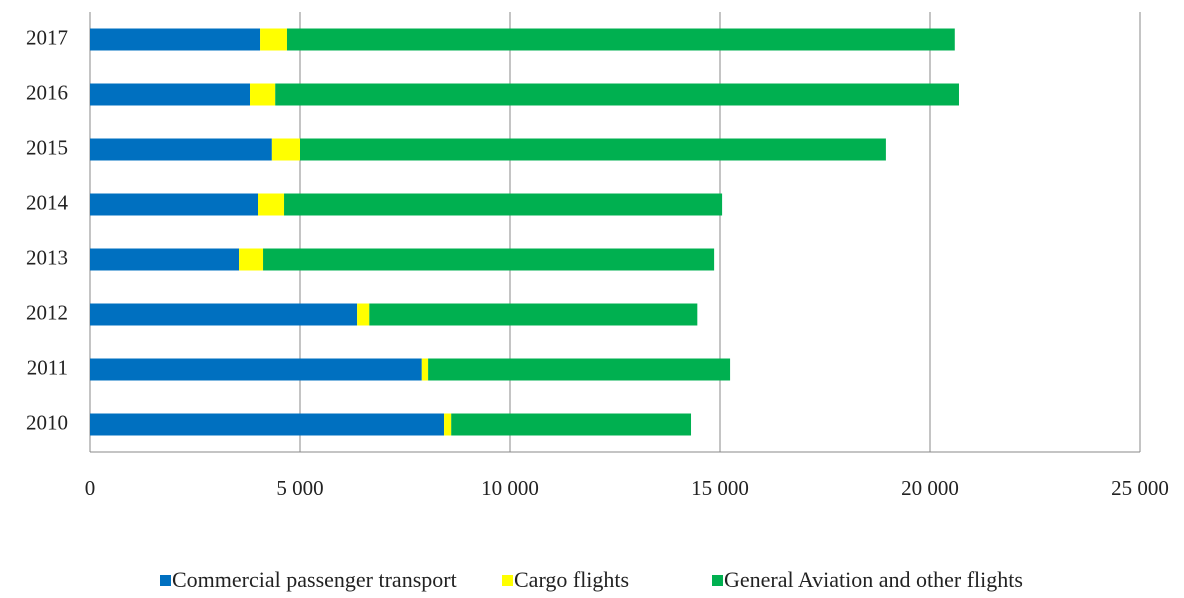 The width and height of the screenshot is (1184, 598). What do you see at coordinates (47, 202) in the screenshot?
I see `y-tick-label: 2014` at bounding box center [47, 202].